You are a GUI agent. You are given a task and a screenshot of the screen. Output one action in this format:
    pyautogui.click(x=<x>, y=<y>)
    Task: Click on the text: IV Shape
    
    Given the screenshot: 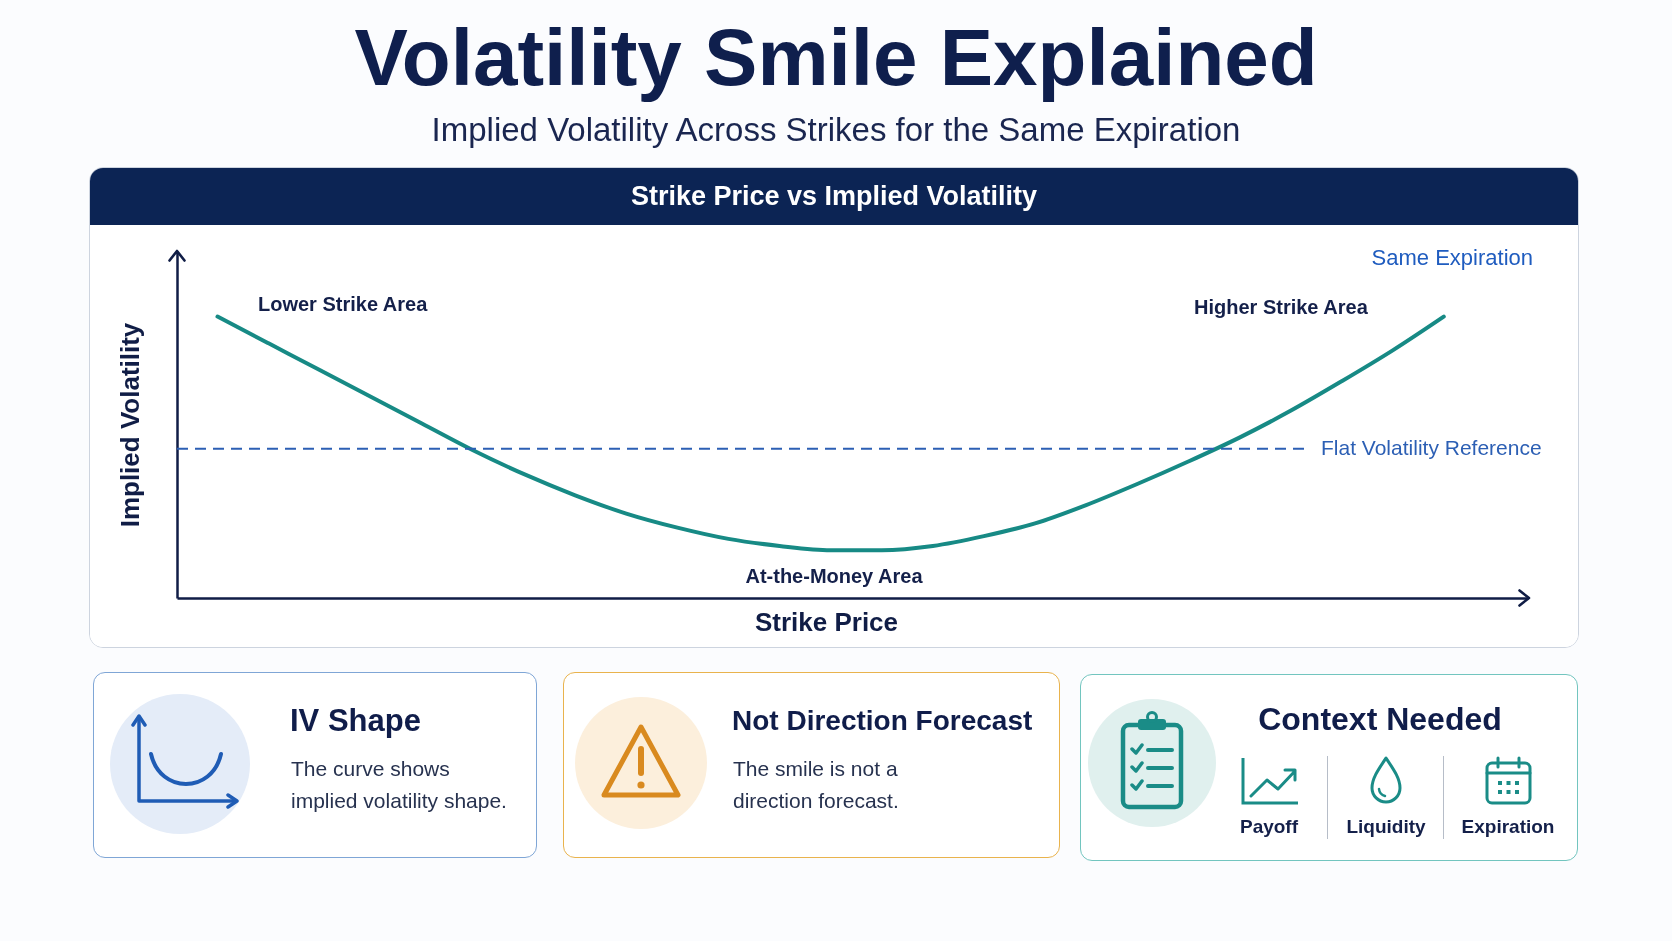 What is the action you would take?
    pyautogui.click(x=355, y=721)
    